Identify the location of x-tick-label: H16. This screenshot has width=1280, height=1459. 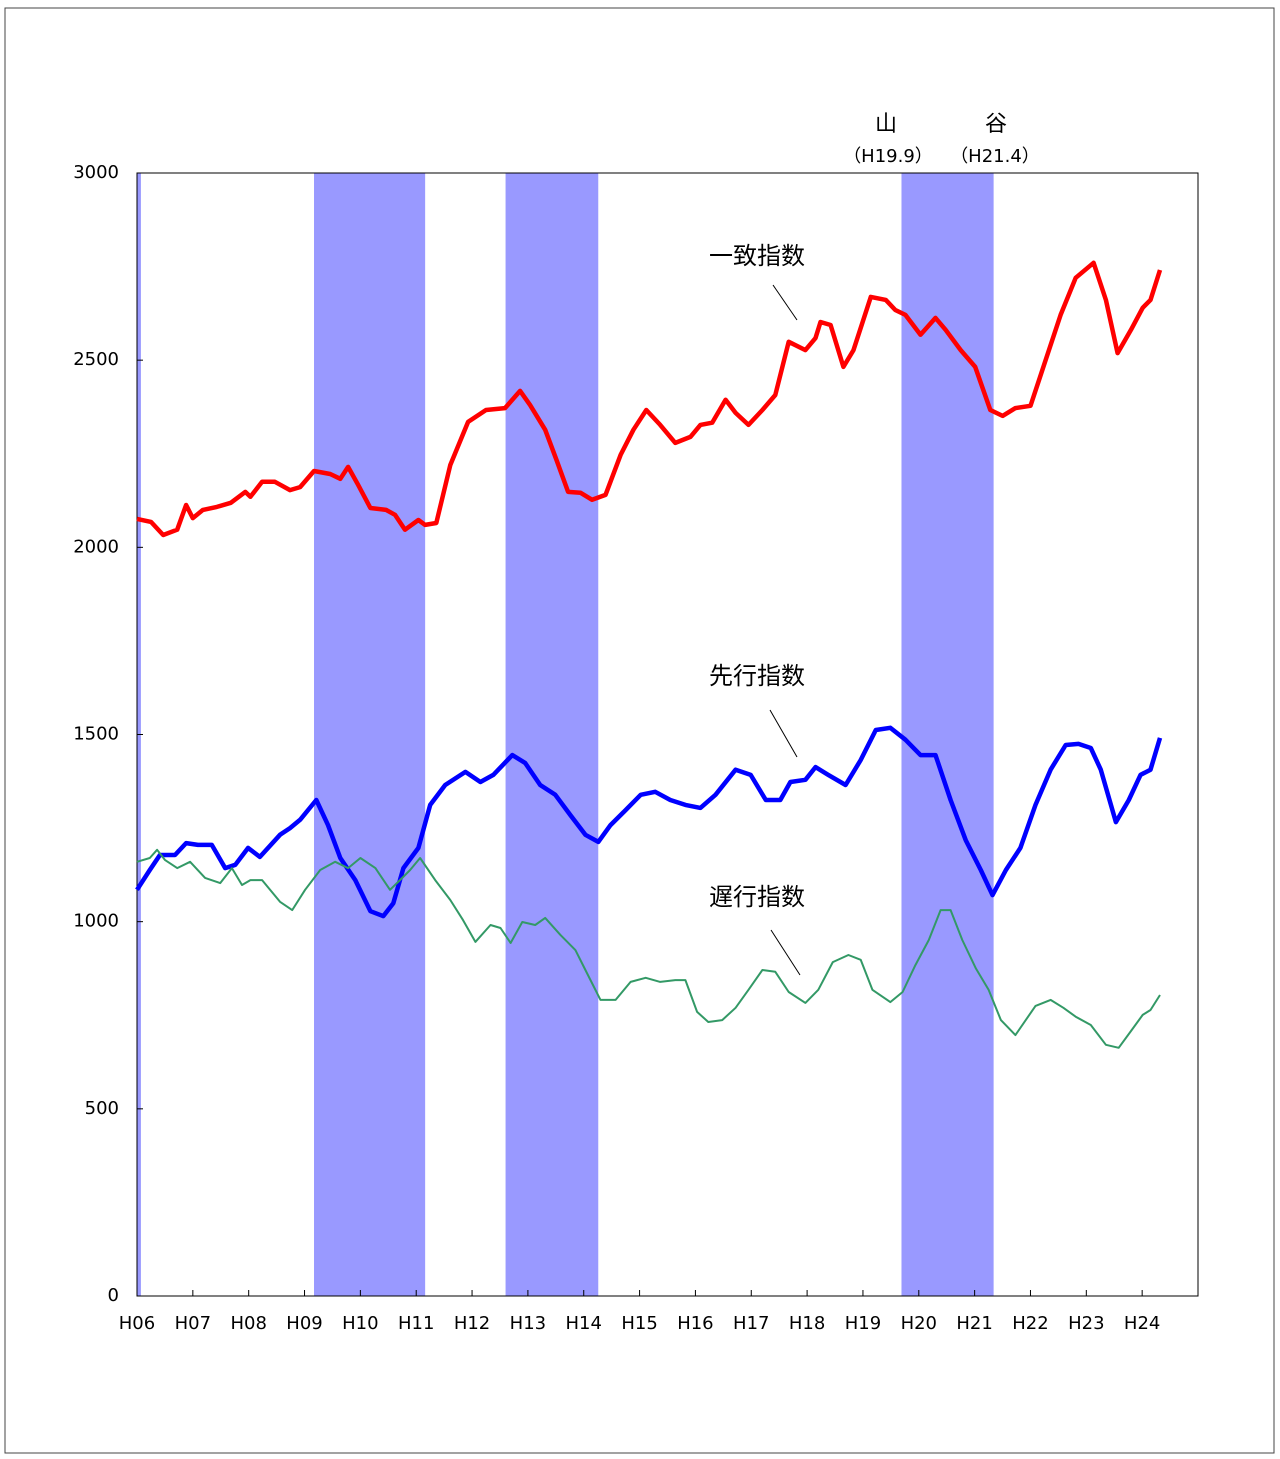
(695, 1323).